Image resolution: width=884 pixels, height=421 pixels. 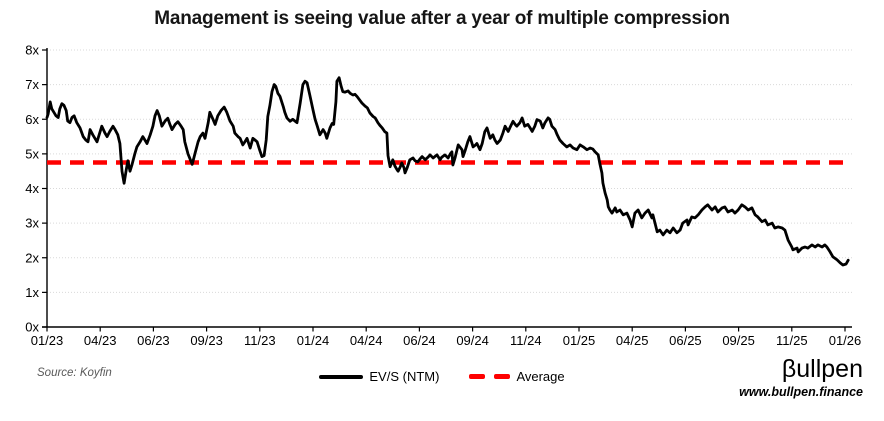 I want to click on x-tick-label: 09/24, so click(x=472, y=340).